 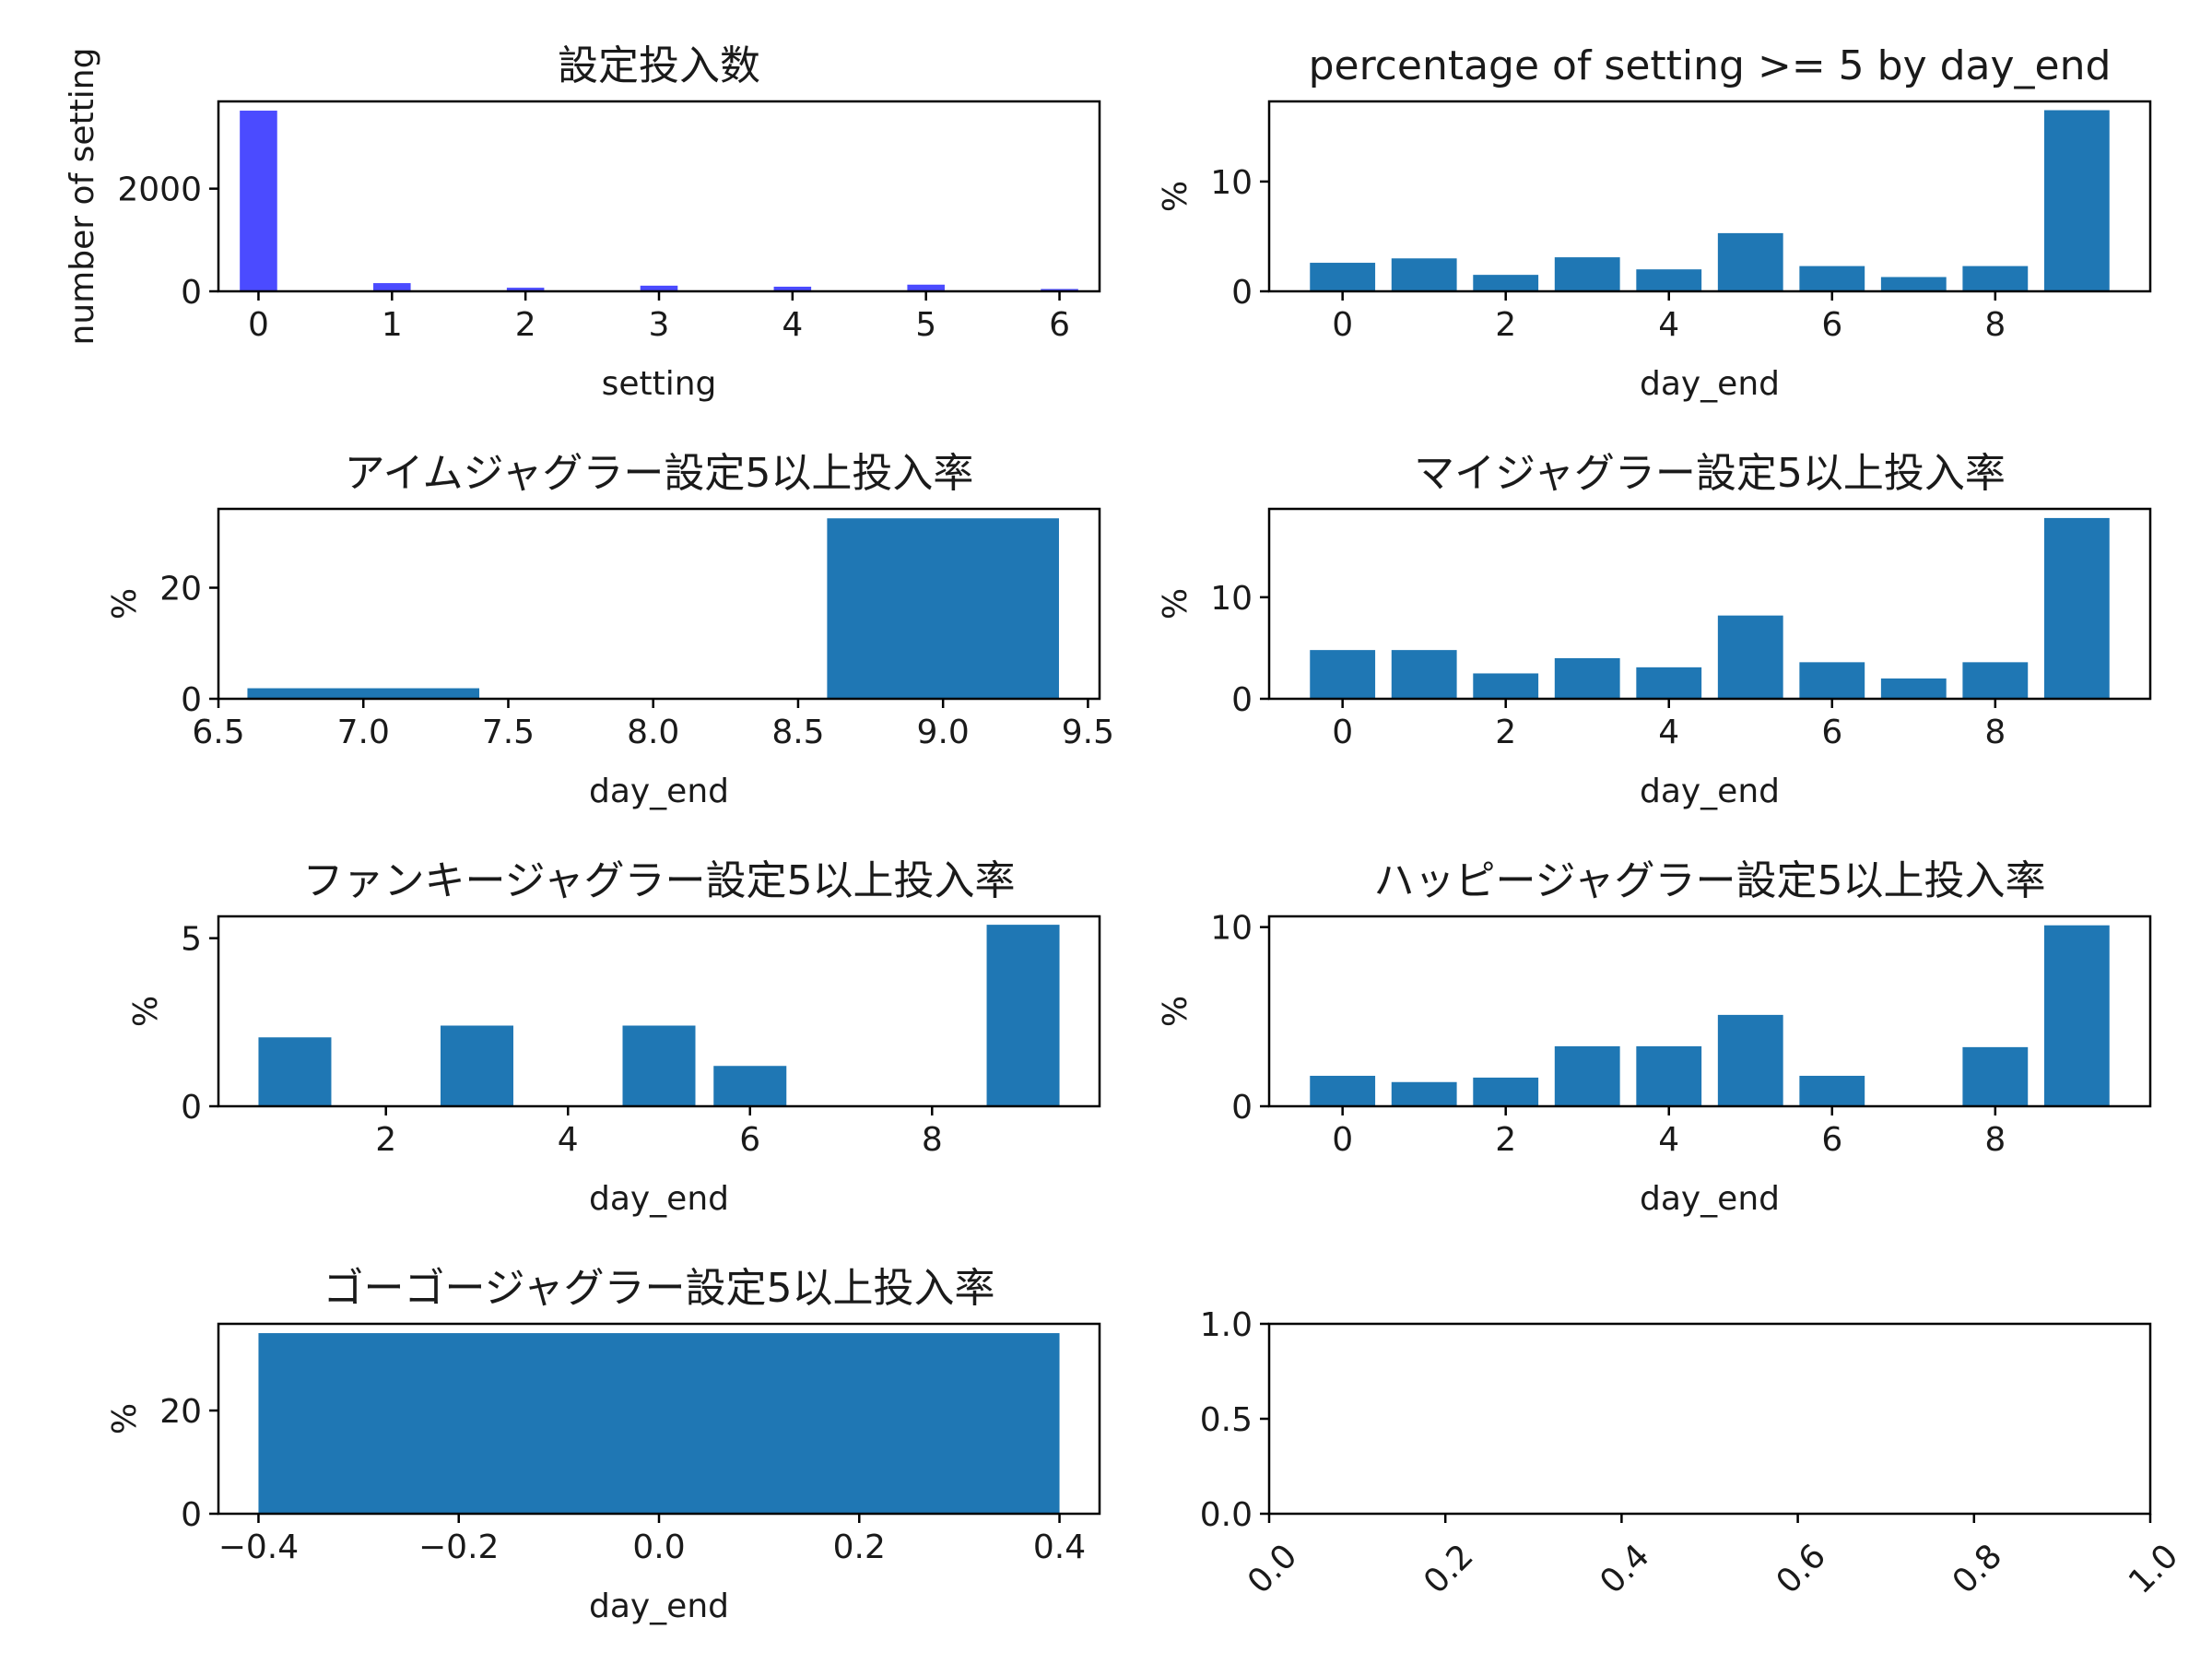 I want to click on y-axis-label-p4: %, so click(x=146, y=1011).